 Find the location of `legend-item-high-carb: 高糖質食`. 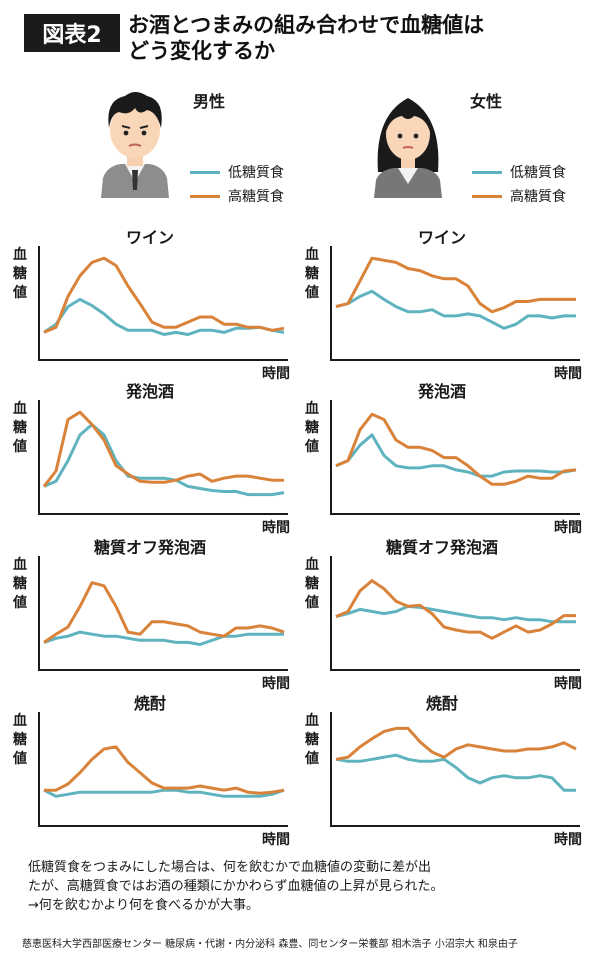

legend-item-high-carb: 高糖質食 is located at coordinates (519, 196).